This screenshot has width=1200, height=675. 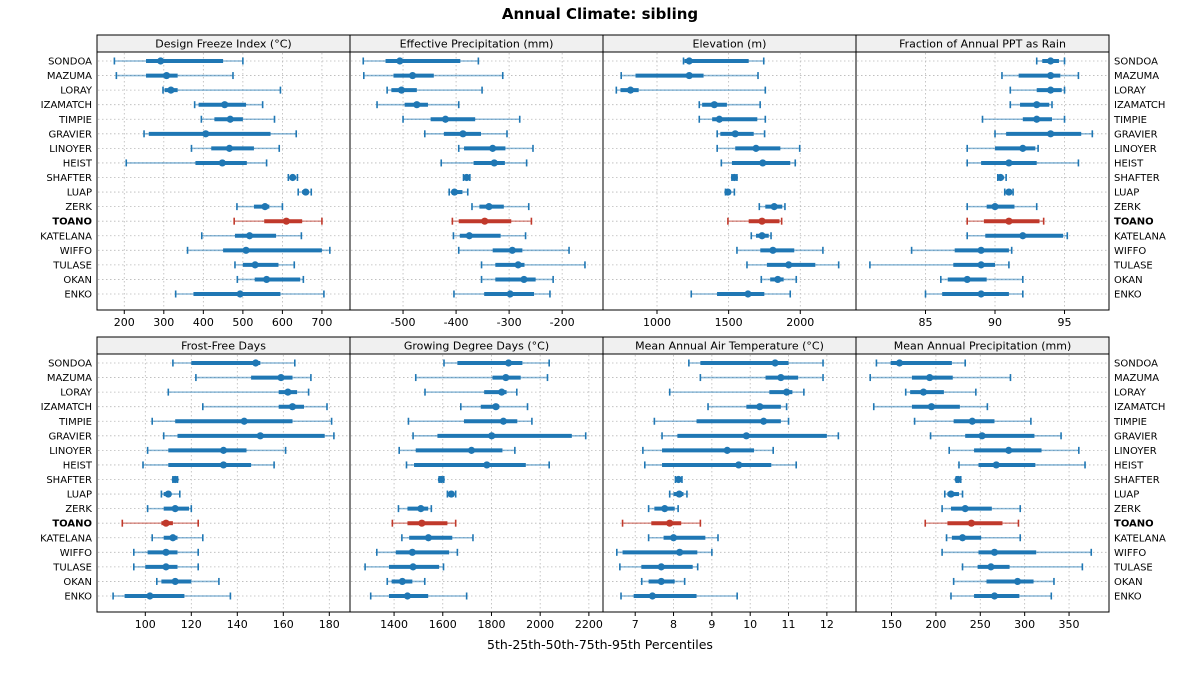 What do you see at coordinates (789, 624) in the screenshot?
I see `axis-tick-label: 11` at bounding box center [789, 624].